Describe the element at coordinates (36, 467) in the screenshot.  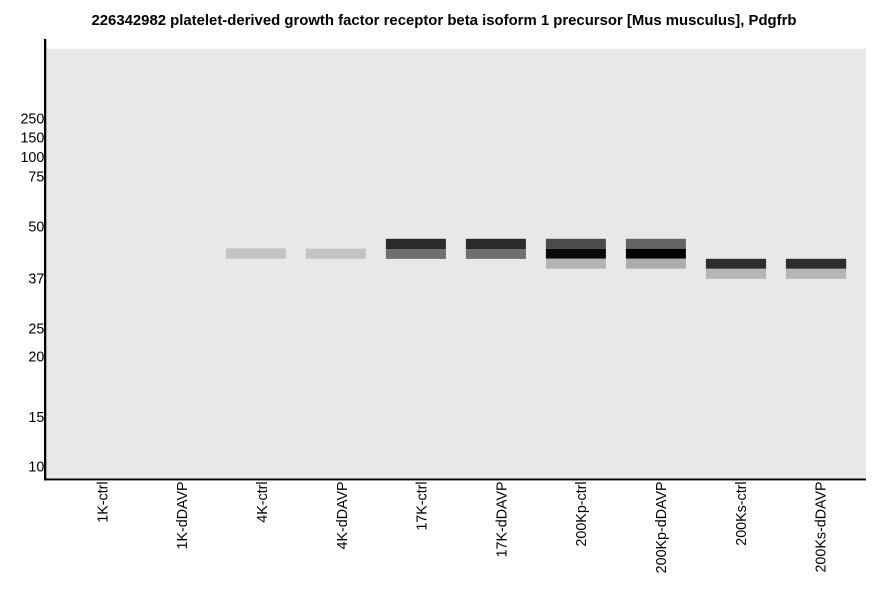
I see `svg-text: 10` at that location.